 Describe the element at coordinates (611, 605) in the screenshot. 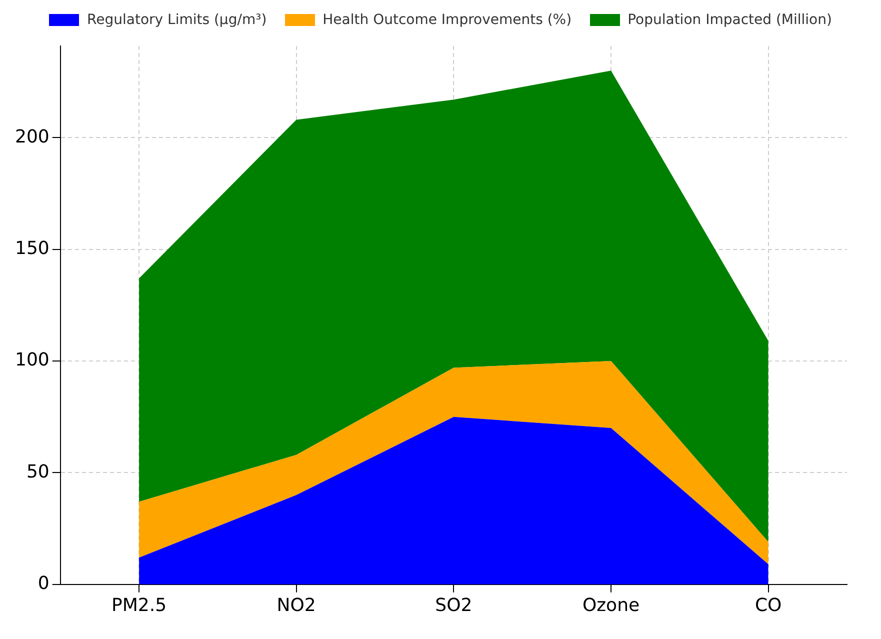

I see `x-tick-label: Ozone` at that location.